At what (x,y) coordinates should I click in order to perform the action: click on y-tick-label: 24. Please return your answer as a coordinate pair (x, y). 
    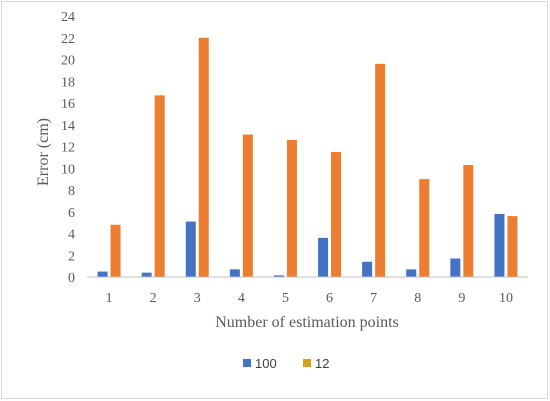
    Looking at the image, I should click on (68, 17).